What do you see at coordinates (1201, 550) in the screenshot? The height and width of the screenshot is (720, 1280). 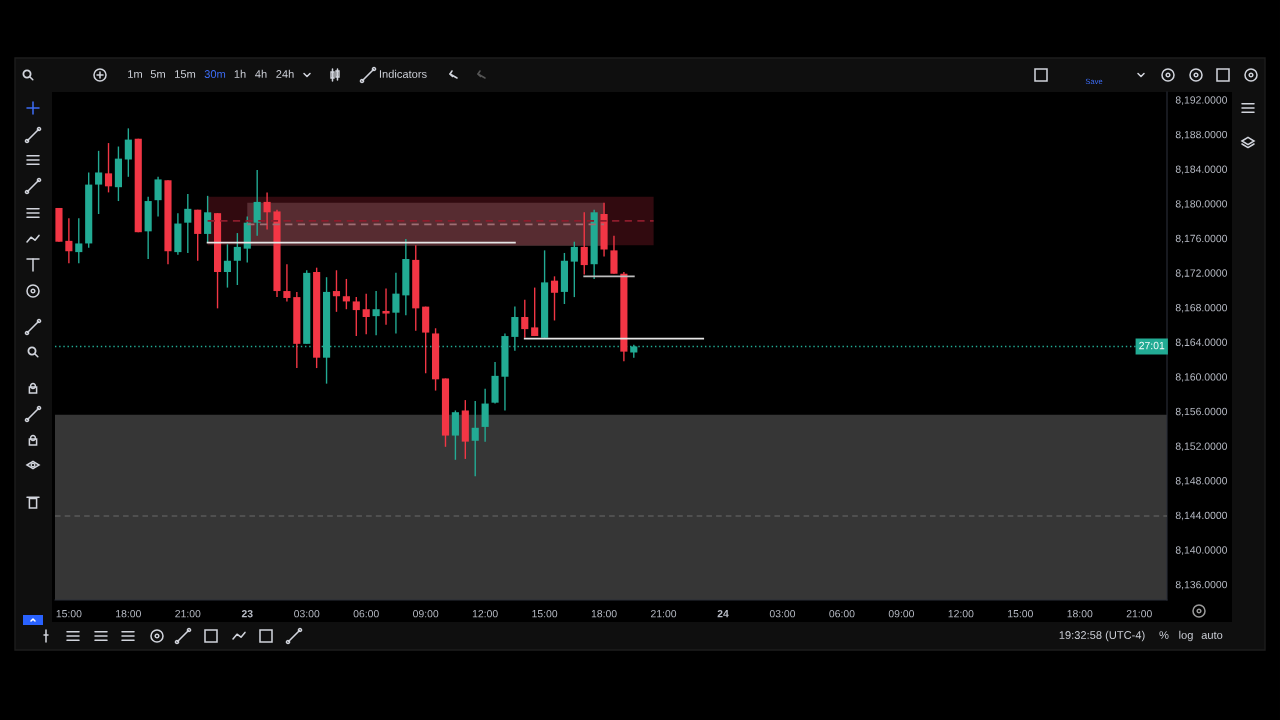 I see `y-tick-label: 8,140.0000` at bounding box center [1201, 550].